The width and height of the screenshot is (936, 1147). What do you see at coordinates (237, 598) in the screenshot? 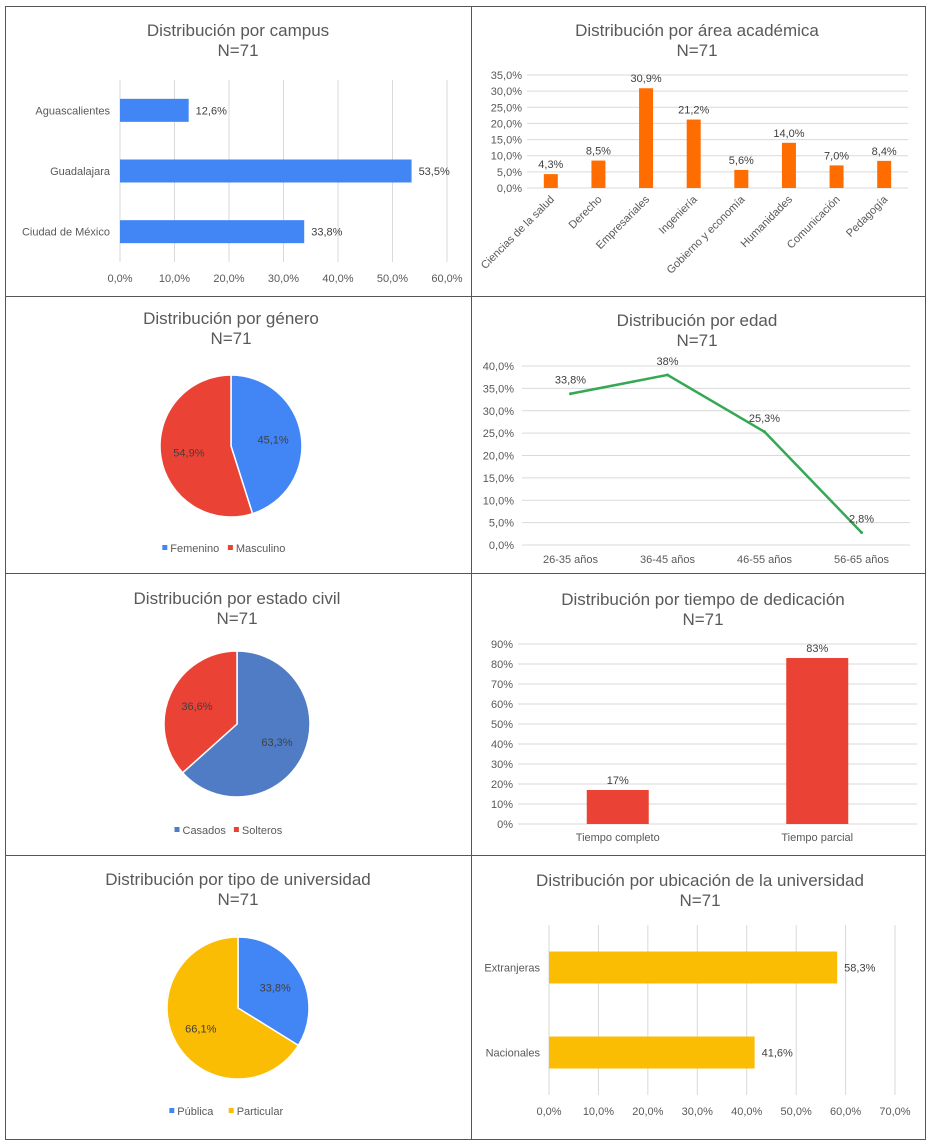
I see `chart-title: Distribución por estado civil` at bounding box center [237, 598].